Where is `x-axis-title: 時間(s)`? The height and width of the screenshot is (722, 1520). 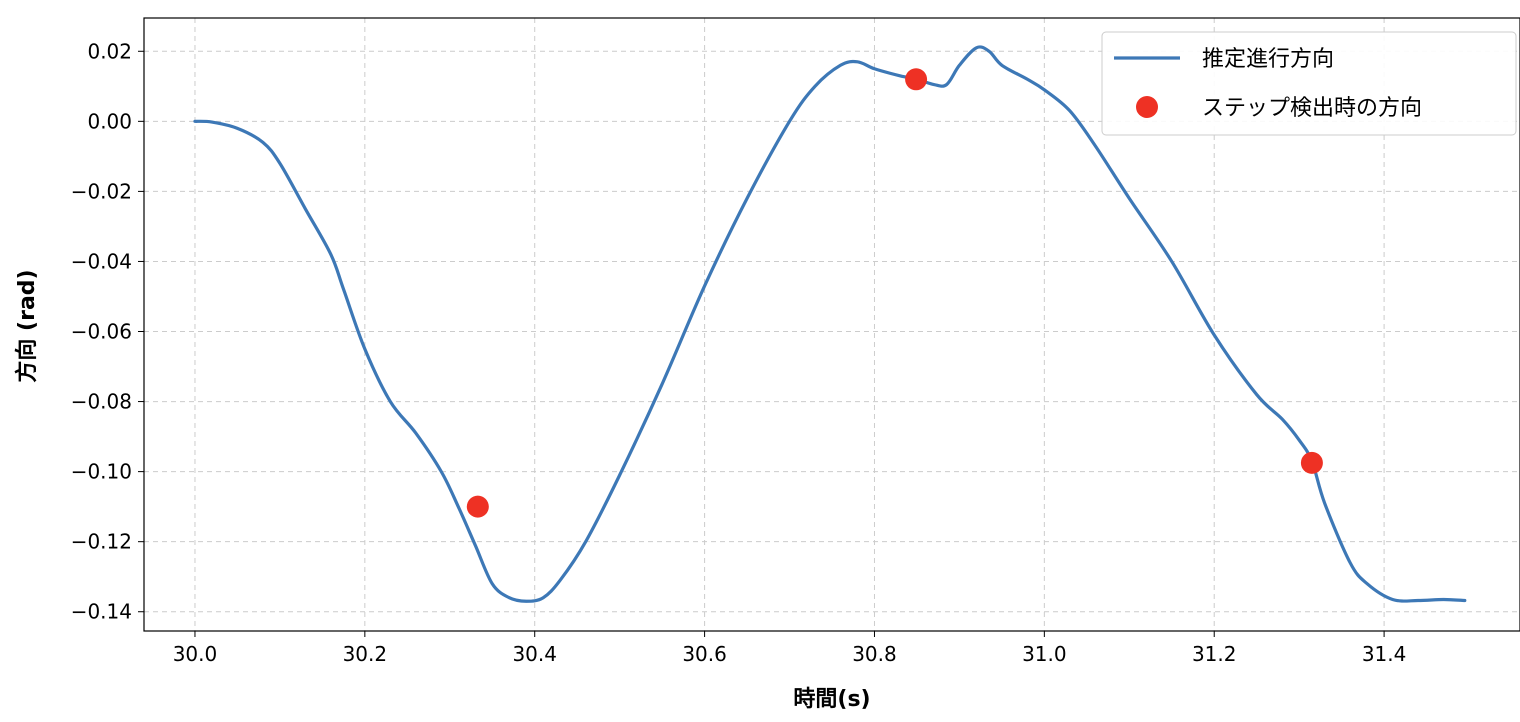 x-axis-title: 時間(s) is located at coordinates (831, 699).